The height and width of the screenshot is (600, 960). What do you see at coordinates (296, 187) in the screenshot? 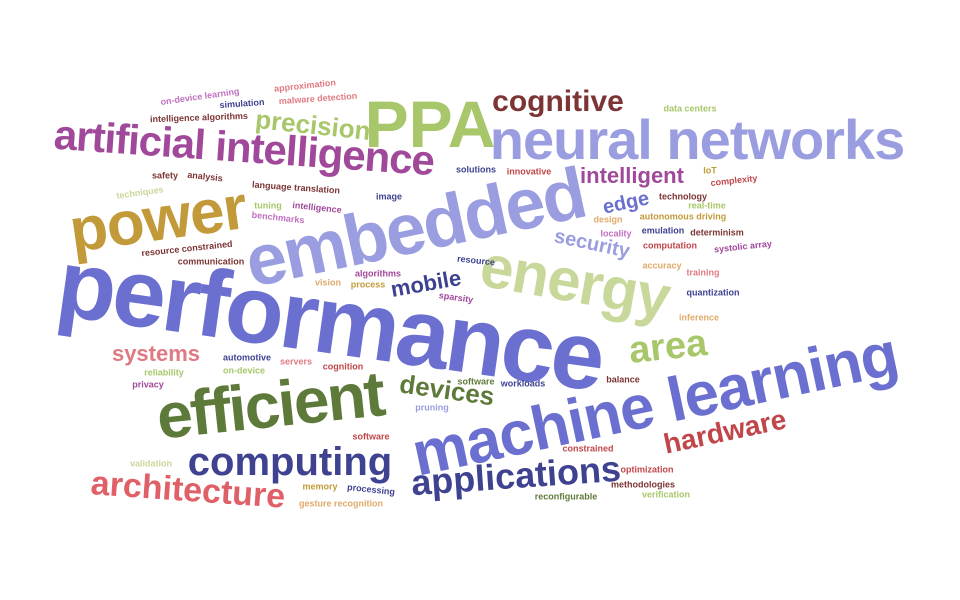
I see `word-language-translation: language translation` at bounding box center [296, 187].